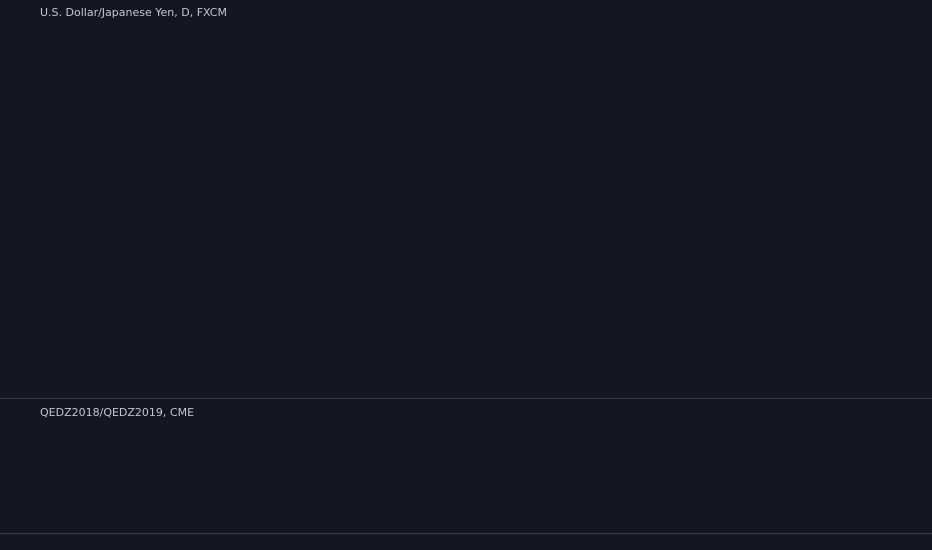 This screenshot has width=932, height=550. Describe the element at coordinates (117, 412) in the screenshot. I see `subchart-title: QEDZ2018/QEDZ2019, CME` at that location.